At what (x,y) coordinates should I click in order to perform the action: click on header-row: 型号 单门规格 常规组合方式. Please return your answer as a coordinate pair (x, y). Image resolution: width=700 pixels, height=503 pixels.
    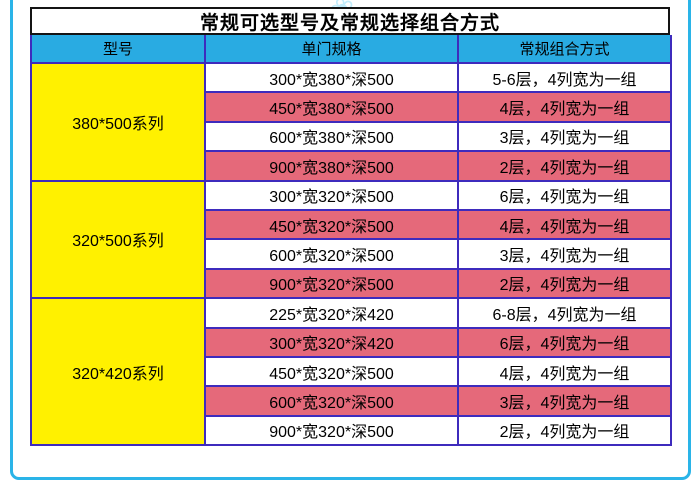
    Looking at the image, I should click on (351, 49).